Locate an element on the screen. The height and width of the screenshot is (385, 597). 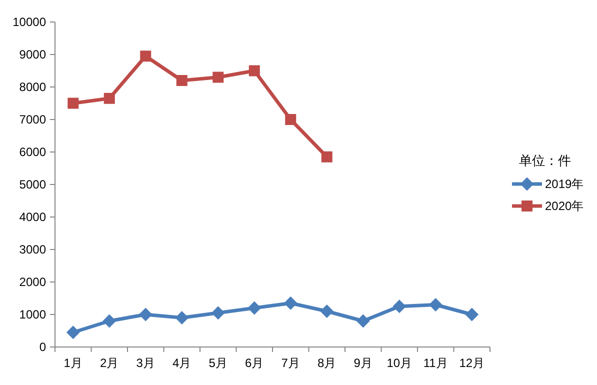
x-tick-label: 12月 is located at coordinates (472, 363).